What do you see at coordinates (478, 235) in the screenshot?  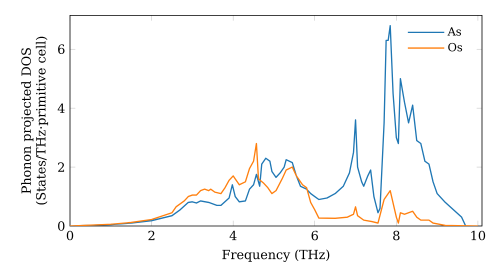 I see `x-tick-label: 10` at bounding box center [478, 235].